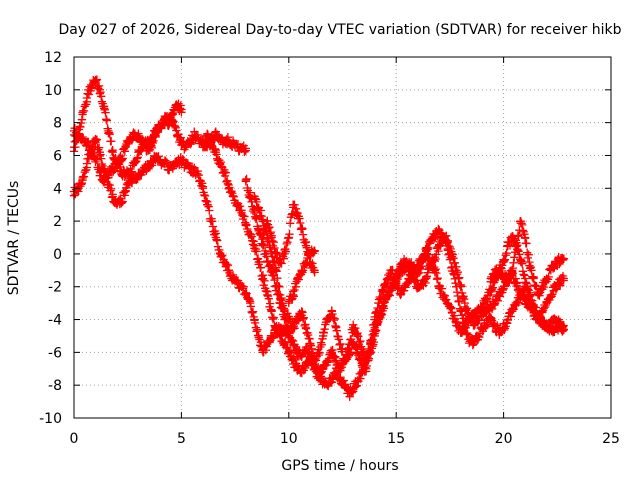 The image size is (640, 480). Describe the element at coordinates (504, 439) in the screenshot. I see `x-tick-label: 20` at that location.